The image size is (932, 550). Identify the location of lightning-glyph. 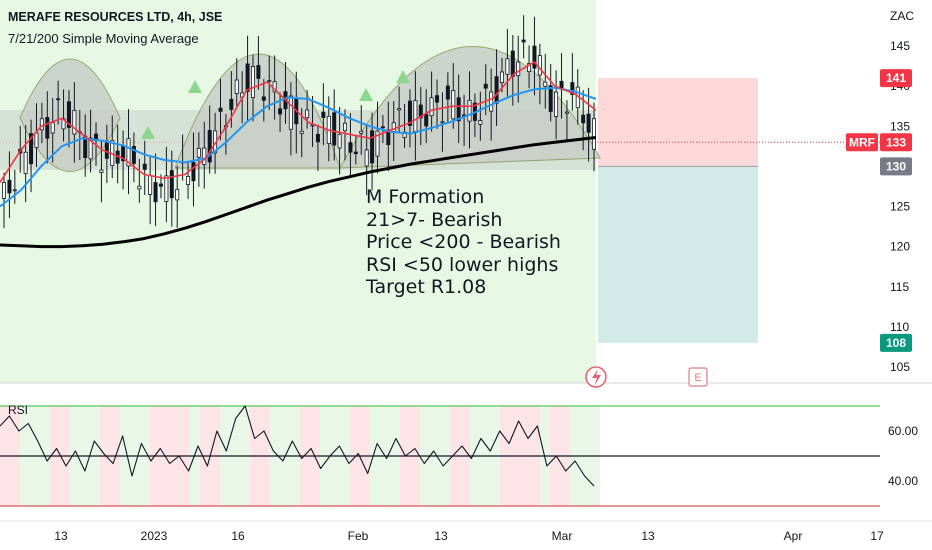
(596, 377).